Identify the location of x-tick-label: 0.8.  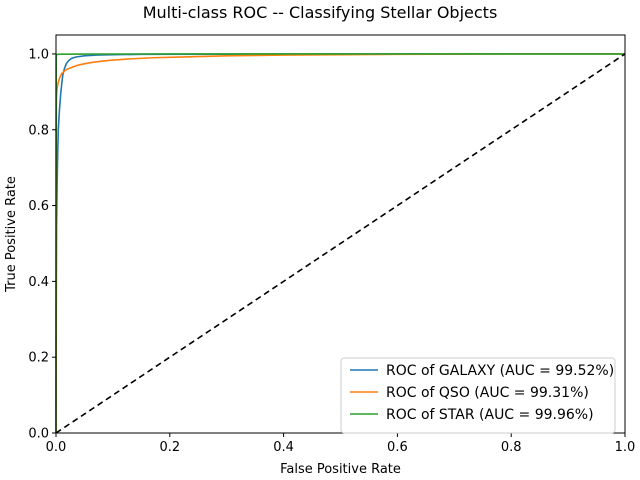
(511, 447).